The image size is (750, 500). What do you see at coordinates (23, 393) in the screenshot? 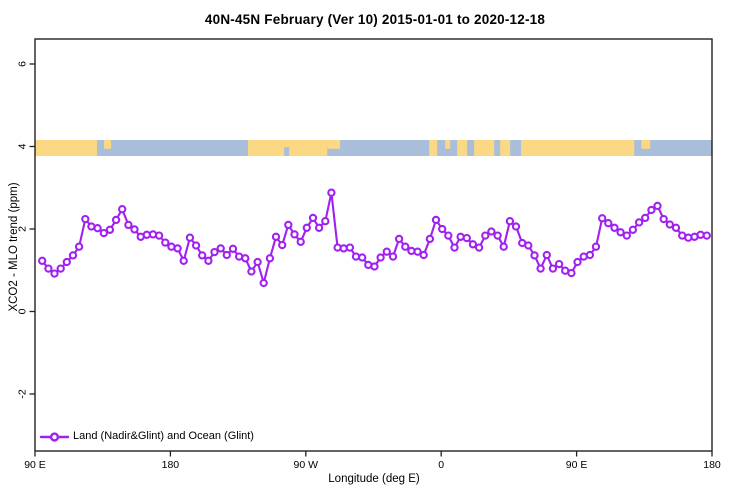
I see `y-tick-label: -2` at bounding box center [23, 393].